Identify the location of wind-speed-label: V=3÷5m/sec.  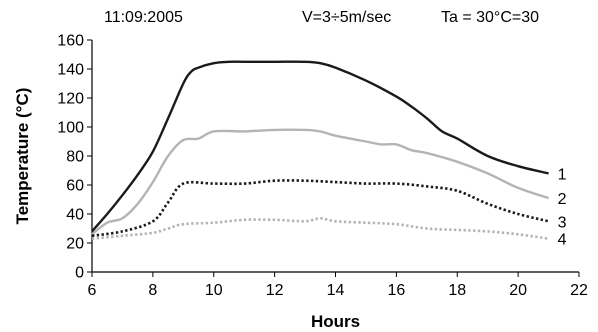
(347, 17).